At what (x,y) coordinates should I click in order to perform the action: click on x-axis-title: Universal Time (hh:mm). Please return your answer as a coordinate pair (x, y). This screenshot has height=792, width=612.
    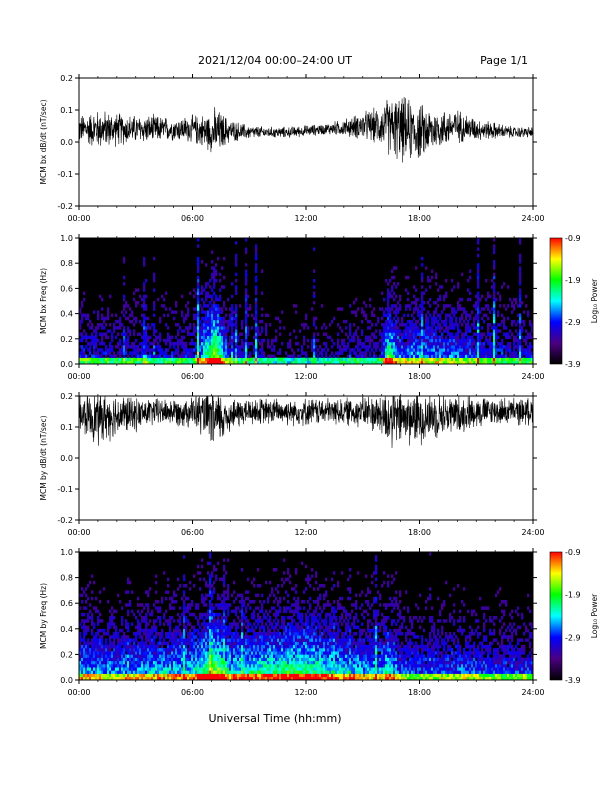
    Looking at the image, I should click on (275, 718).